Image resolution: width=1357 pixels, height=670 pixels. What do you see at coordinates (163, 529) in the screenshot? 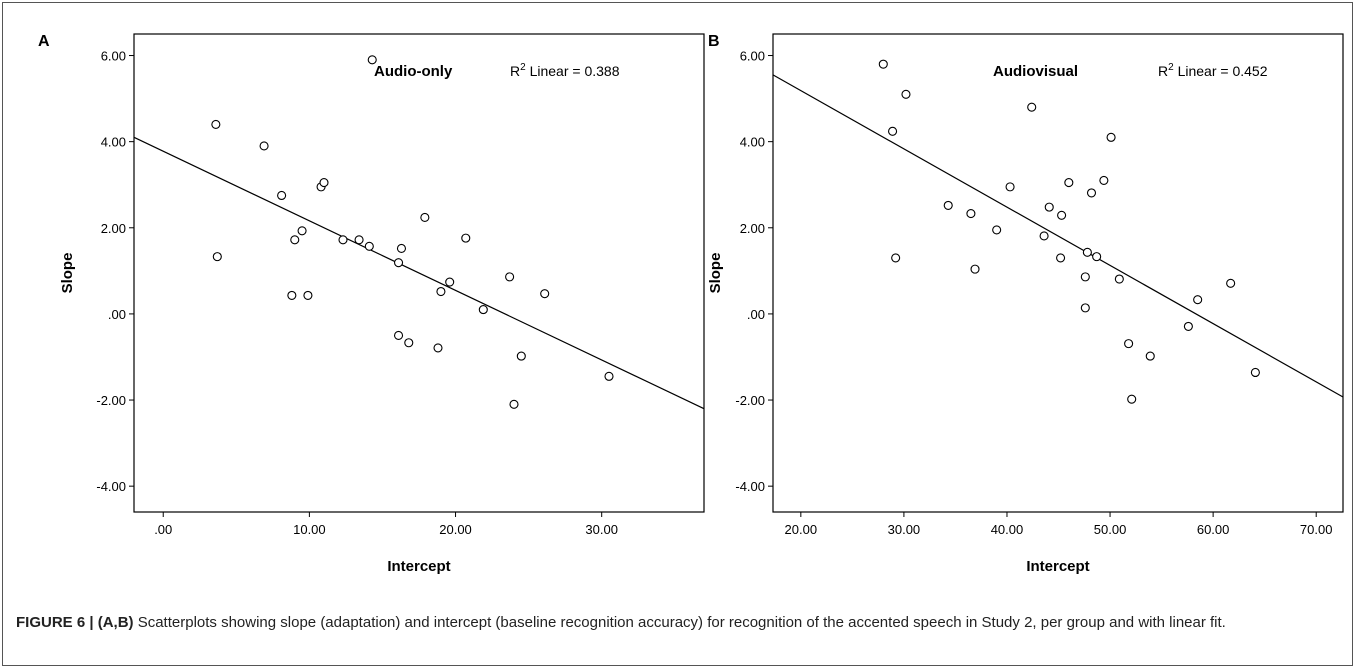
I see `x-tick-label: .00` at bounding box center [163, 529].